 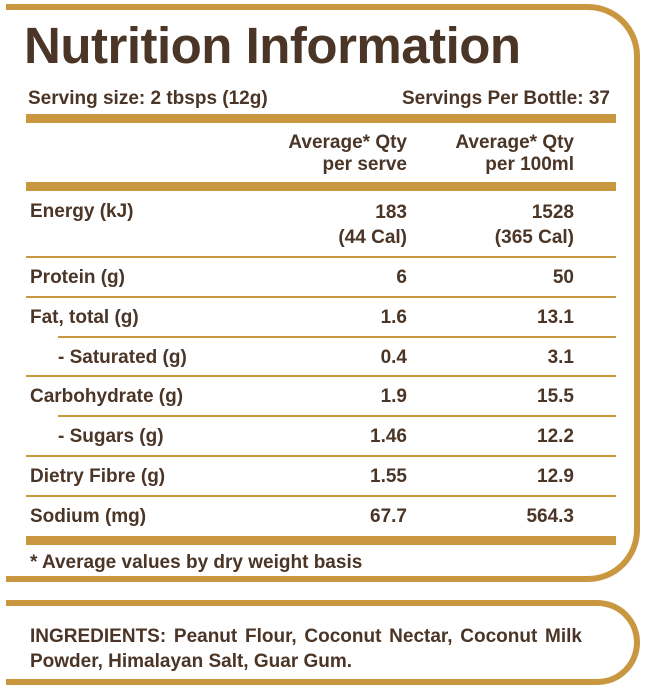 What do you see at coordinates (393, 396) in the screenshot?
I see `carbohydrate-per-serve: 1.9` at bounding box center [393, 396].